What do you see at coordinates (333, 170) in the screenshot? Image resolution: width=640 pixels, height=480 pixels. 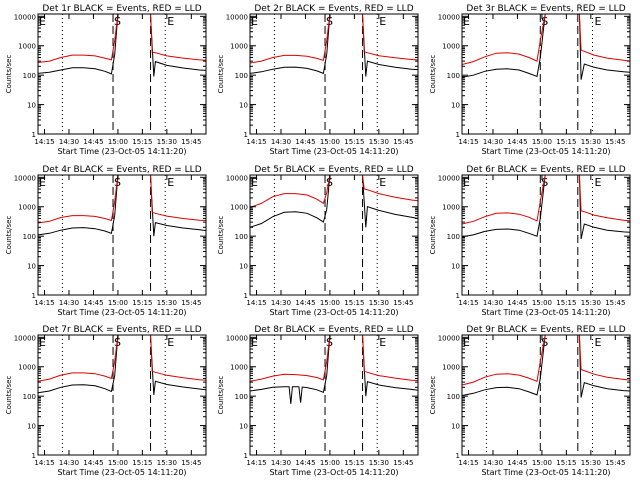 I see `panel-title: Det 5r BLACK = Events, RED = LLD` at bounding box center [333, 170].